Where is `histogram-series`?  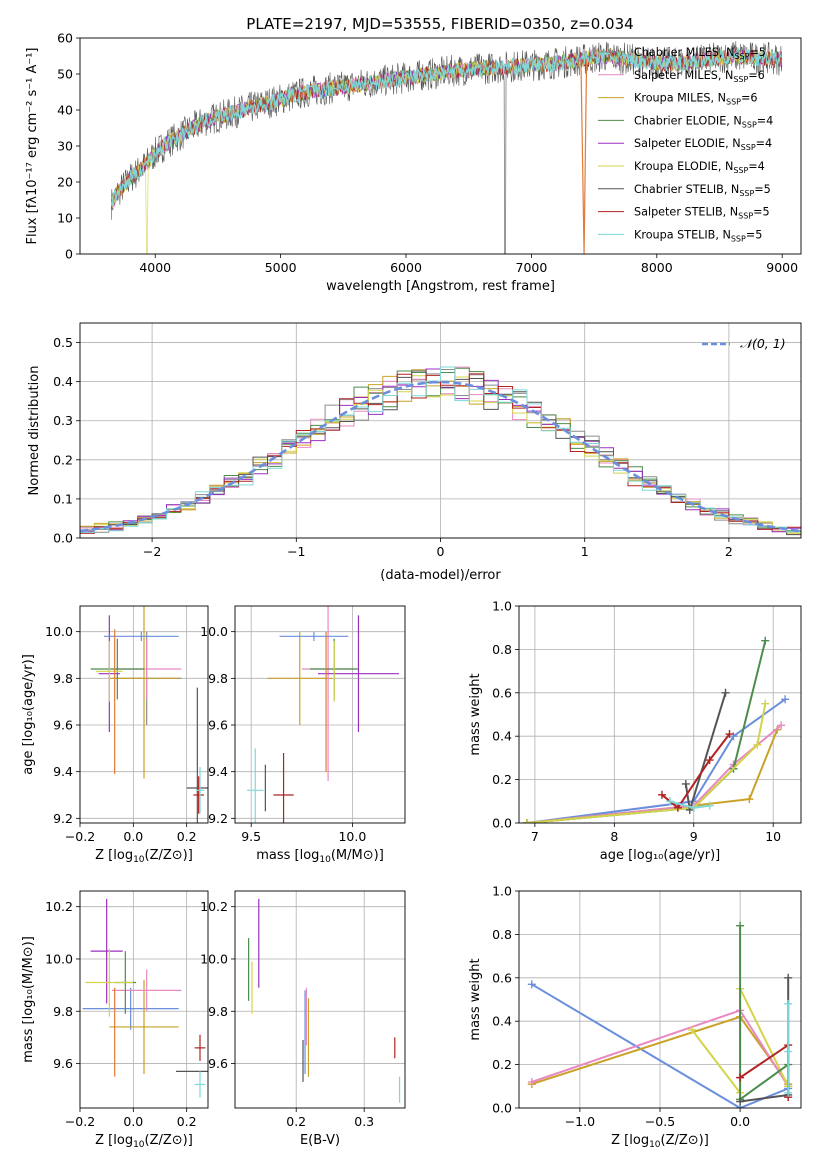
histogram-series is located at coordinates (440, 449).